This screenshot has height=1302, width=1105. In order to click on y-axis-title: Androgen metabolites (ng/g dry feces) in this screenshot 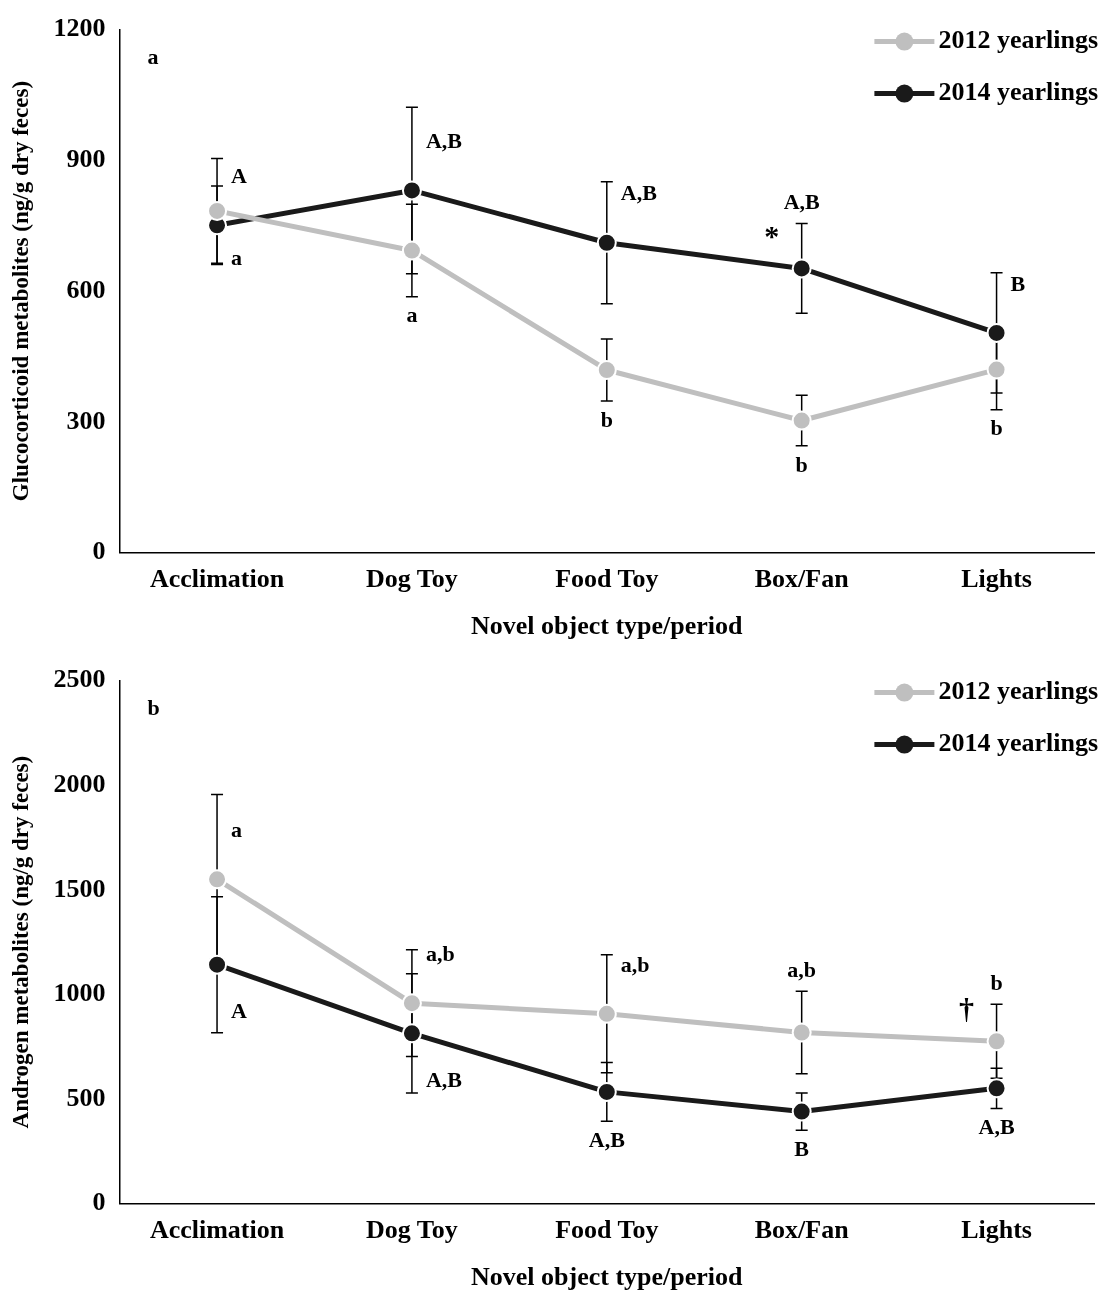, I will do `click(20, 942)`.